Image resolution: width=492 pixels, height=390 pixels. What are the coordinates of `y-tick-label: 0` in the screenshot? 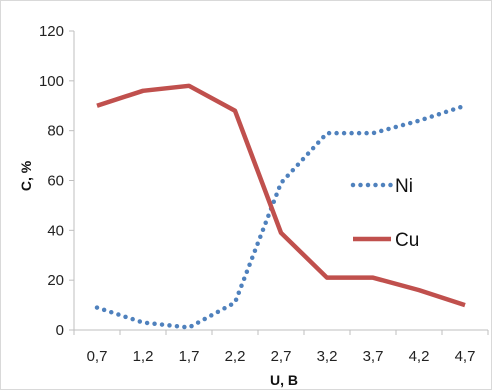 It's located at (60, 330).